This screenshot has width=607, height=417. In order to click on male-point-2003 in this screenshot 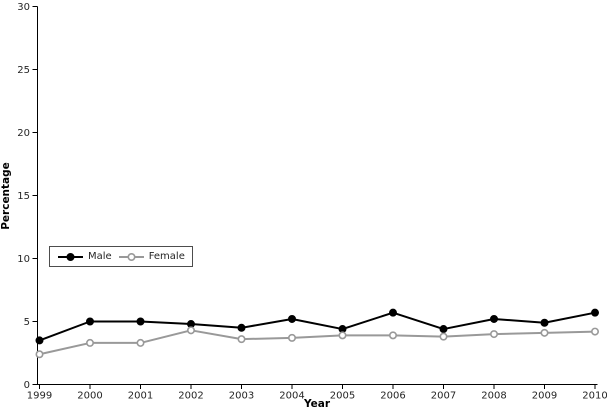, I will do `click(241, 327)`.